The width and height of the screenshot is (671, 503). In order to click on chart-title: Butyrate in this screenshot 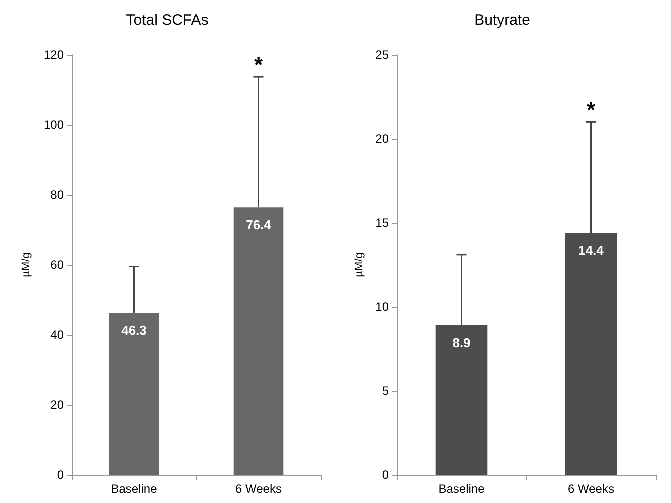, I will do `click(502, 20)`.